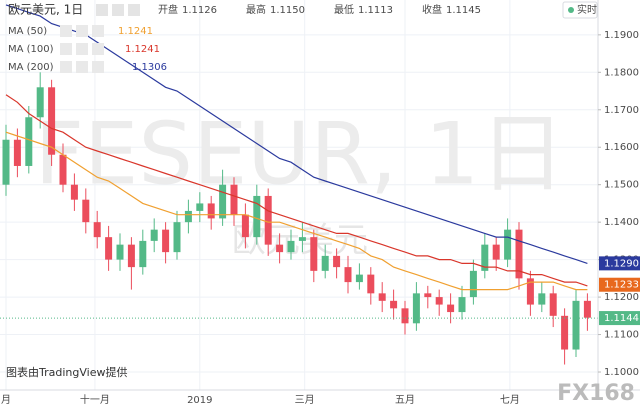  I want to click on price-tag-label: 1.1233, so click(621, 285).